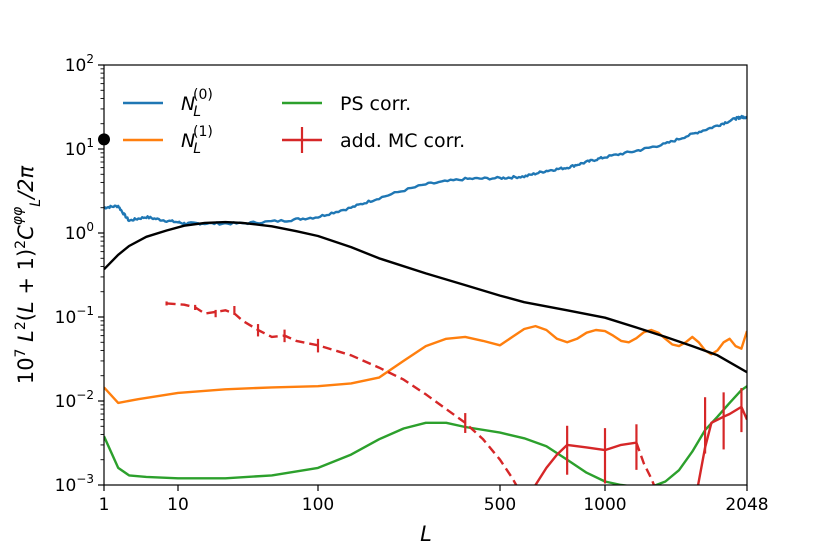 The image size is (830, 554). I want to click on legend: NL(0) NL(1) PS corr. add. MC corr., so click(294, 122).